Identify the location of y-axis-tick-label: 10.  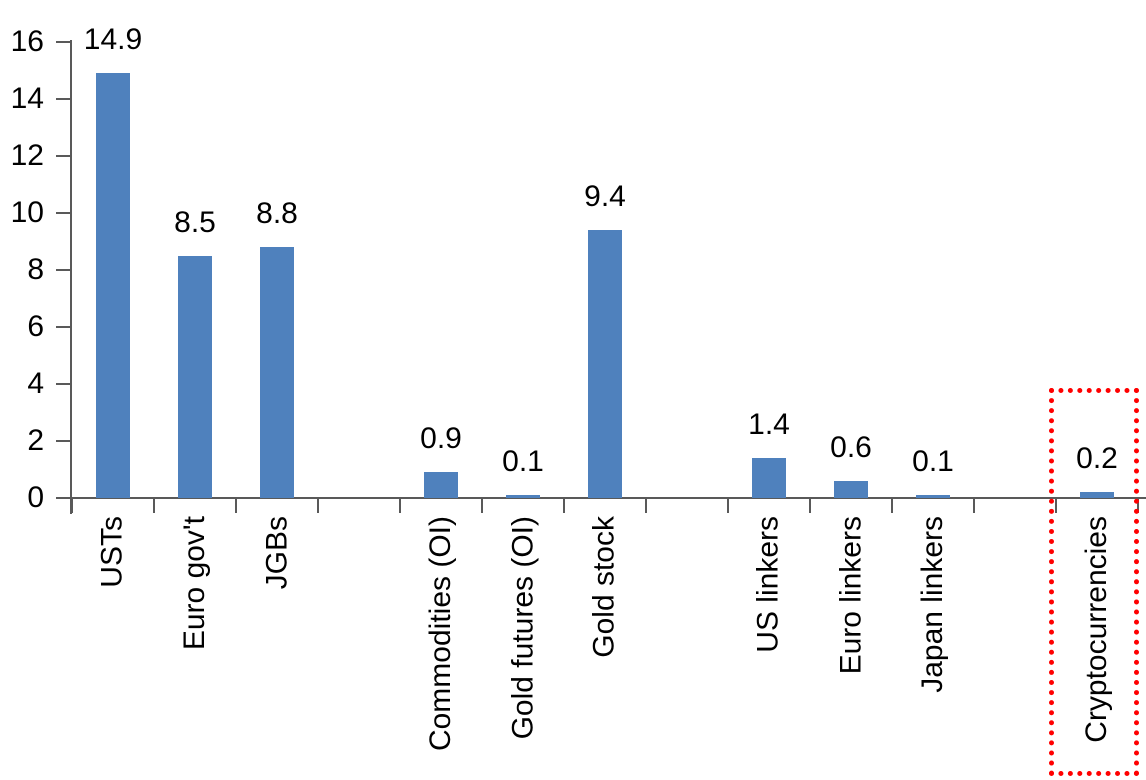
(27, 212).